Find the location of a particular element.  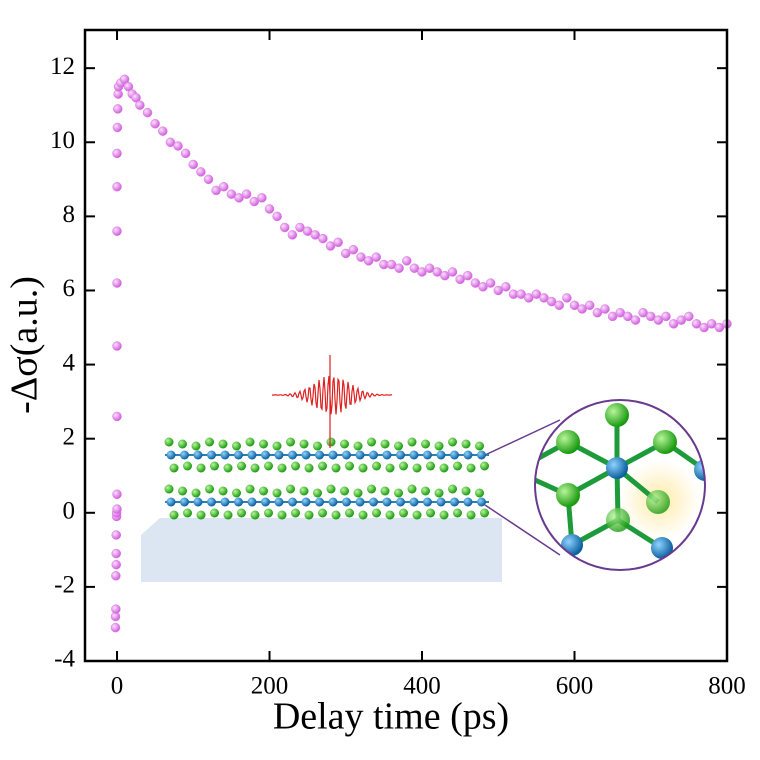

x-axis-label: Delay time (ps) is located at coordinates (391, 717).